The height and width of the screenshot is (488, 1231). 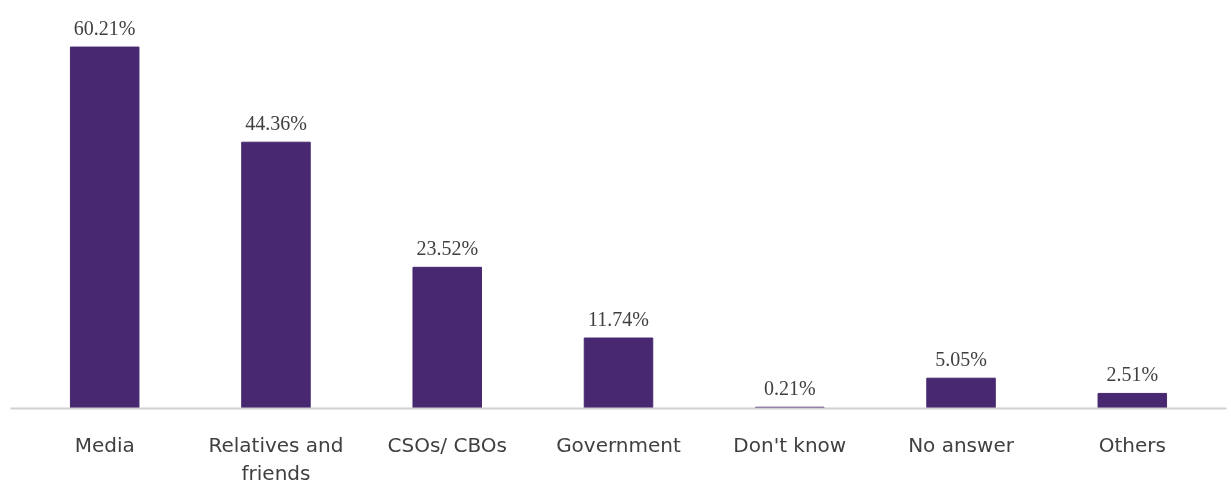 I want to click on x-tick-label: Government, so click(x=619, y=444).